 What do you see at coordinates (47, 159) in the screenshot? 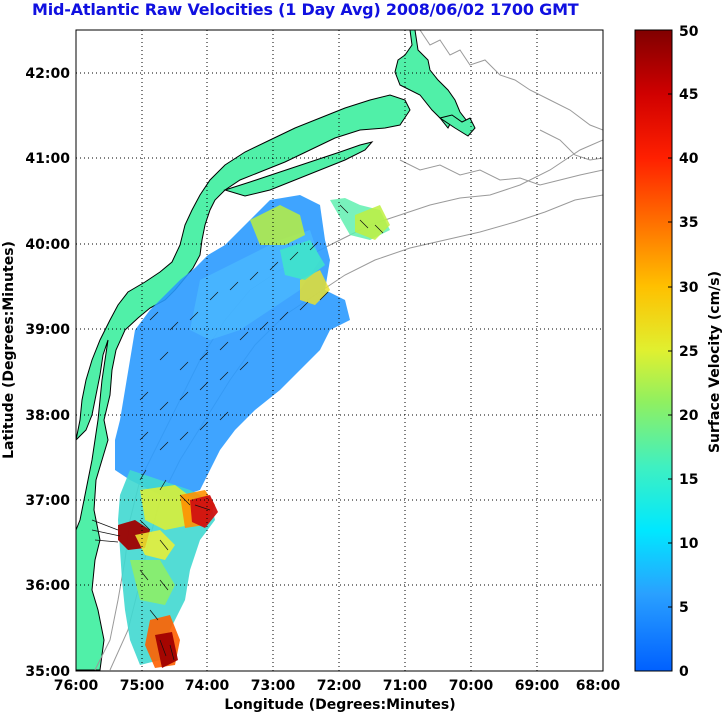
I see `lat-tick: 41:00` at bounding box center [47, 159].